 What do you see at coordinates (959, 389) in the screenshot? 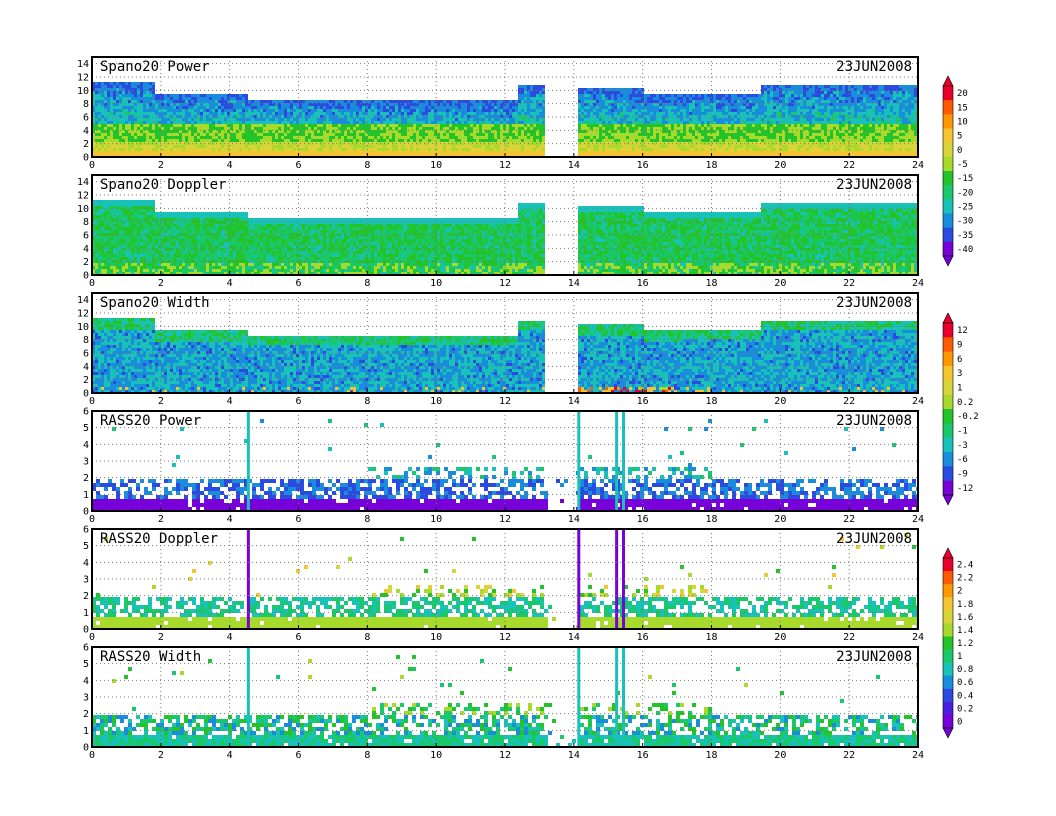
I see `colorbar-label: 1` at bounding box center [959, 389].